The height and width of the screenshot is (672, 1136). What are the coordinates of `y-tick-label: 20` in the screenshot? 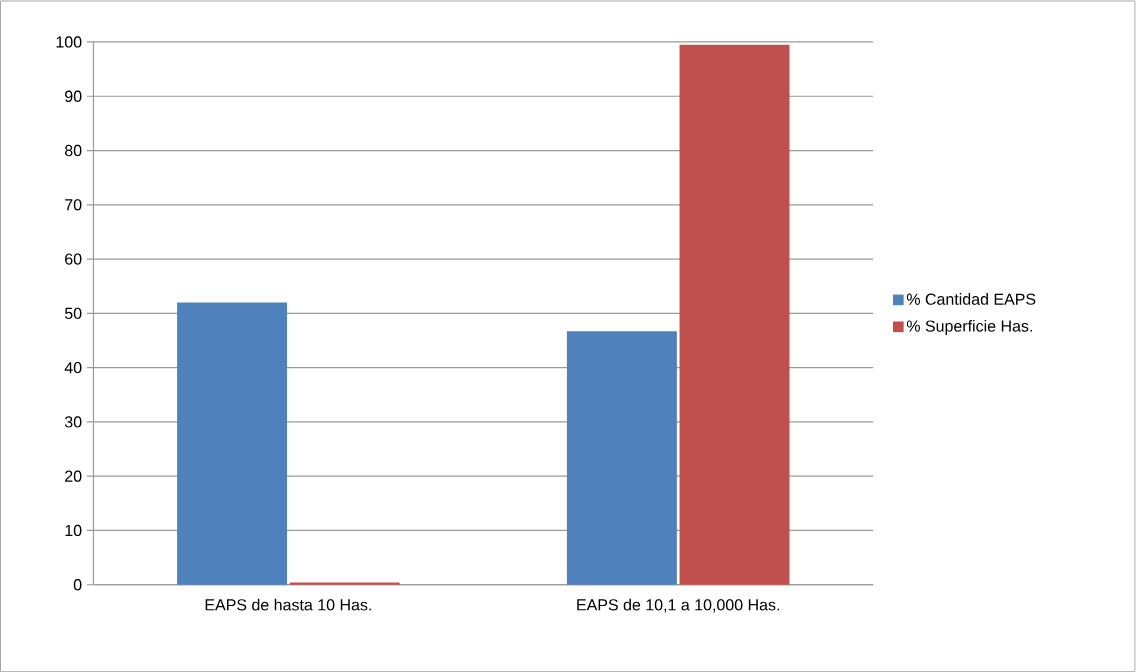 It's located at (73, 476).